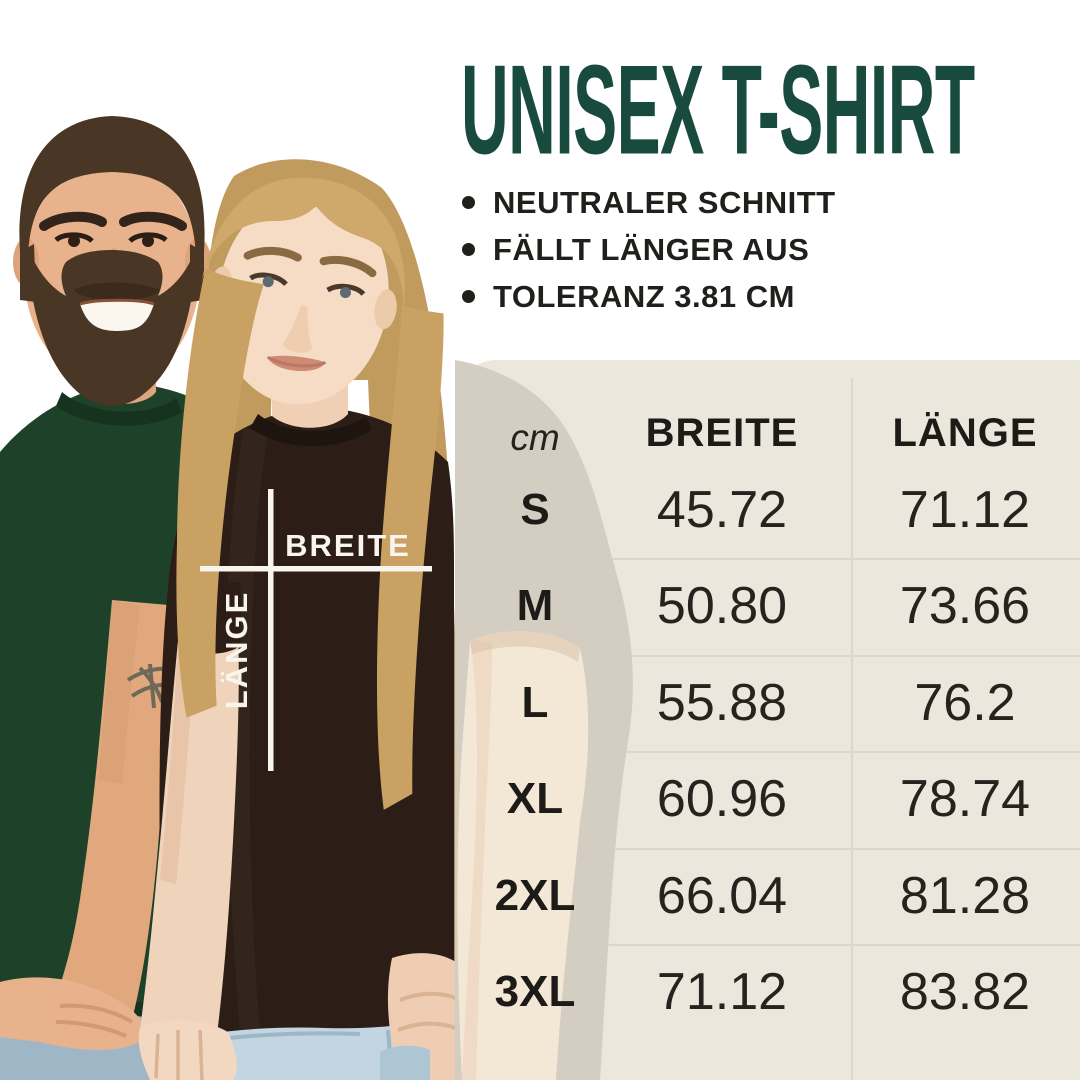 The height and width of the screenshot is (1080, 1080). What do you see at coordinates (535, 895) in the screenshot?
I see `size-label: 2XL` at bounding box center [535, 895].